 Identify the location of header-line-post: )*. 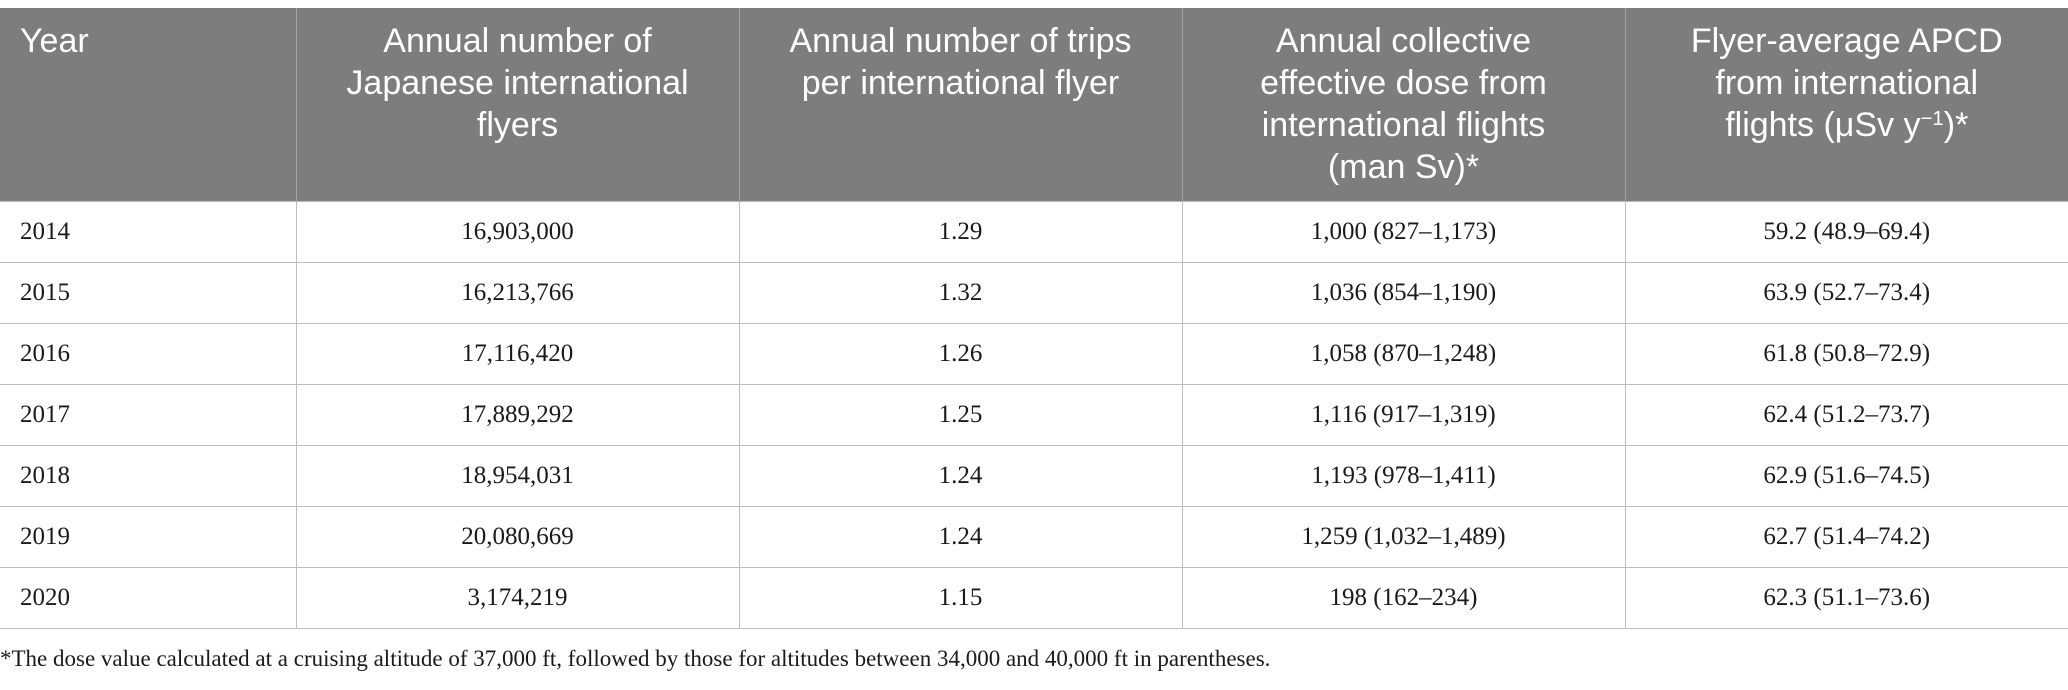
(1956, 125).